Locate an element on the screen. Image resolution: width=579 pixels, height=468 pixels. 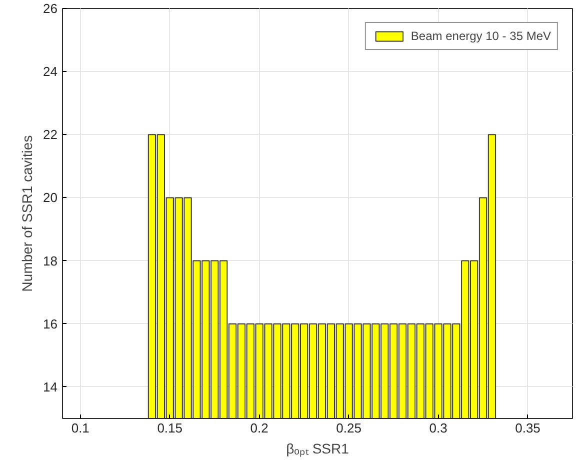
x-axis-title: βₒₚₜ SSR1 is located at coordinates (318, 449).